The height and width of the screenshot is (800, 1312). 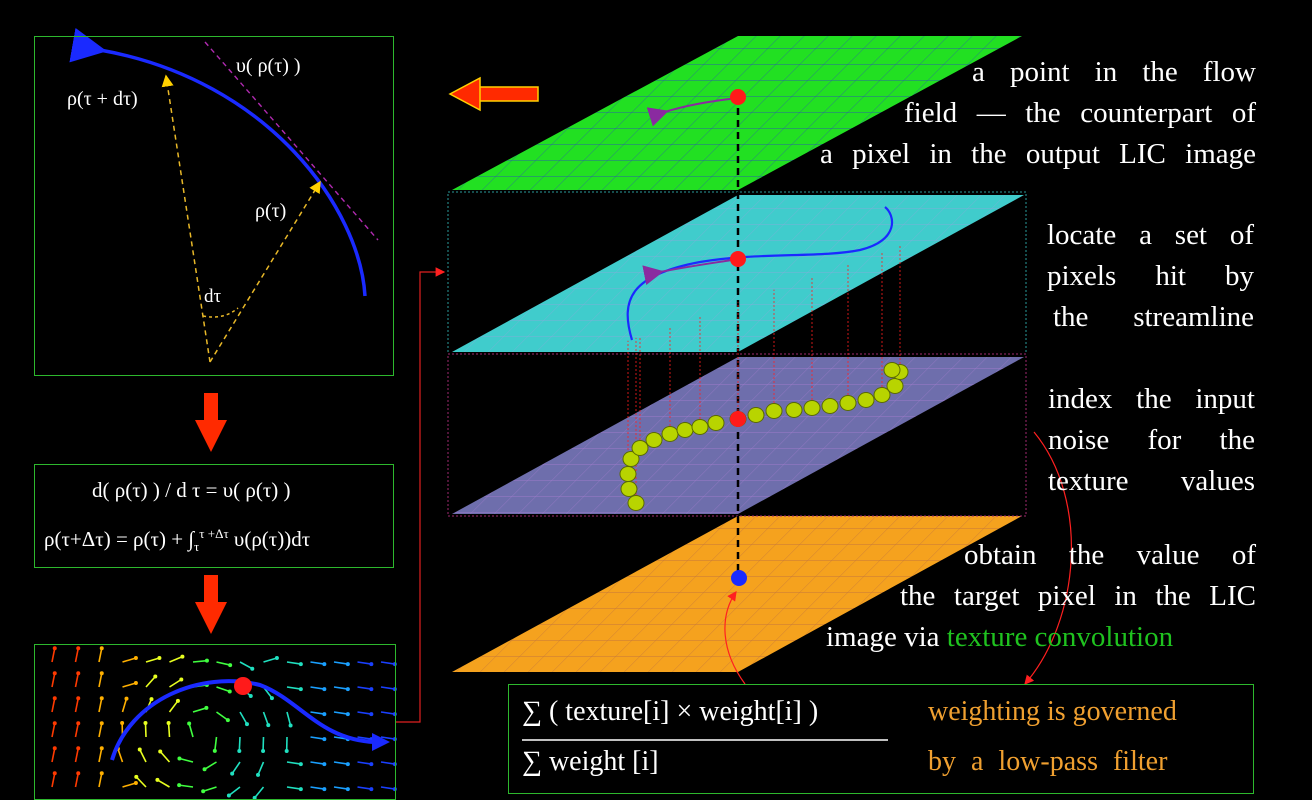 I want to click on output-text-3: image via texture convolution, so click(x=1041, y=637).